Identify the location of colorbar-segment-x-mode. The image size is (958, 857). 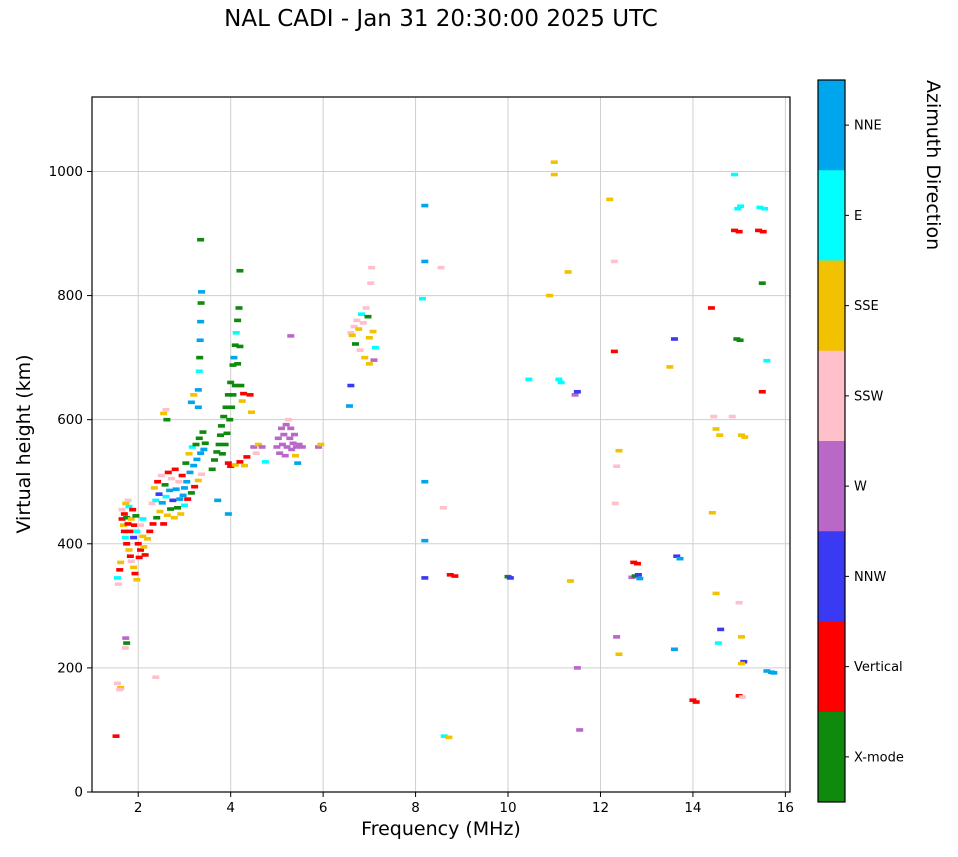
(831, 757).